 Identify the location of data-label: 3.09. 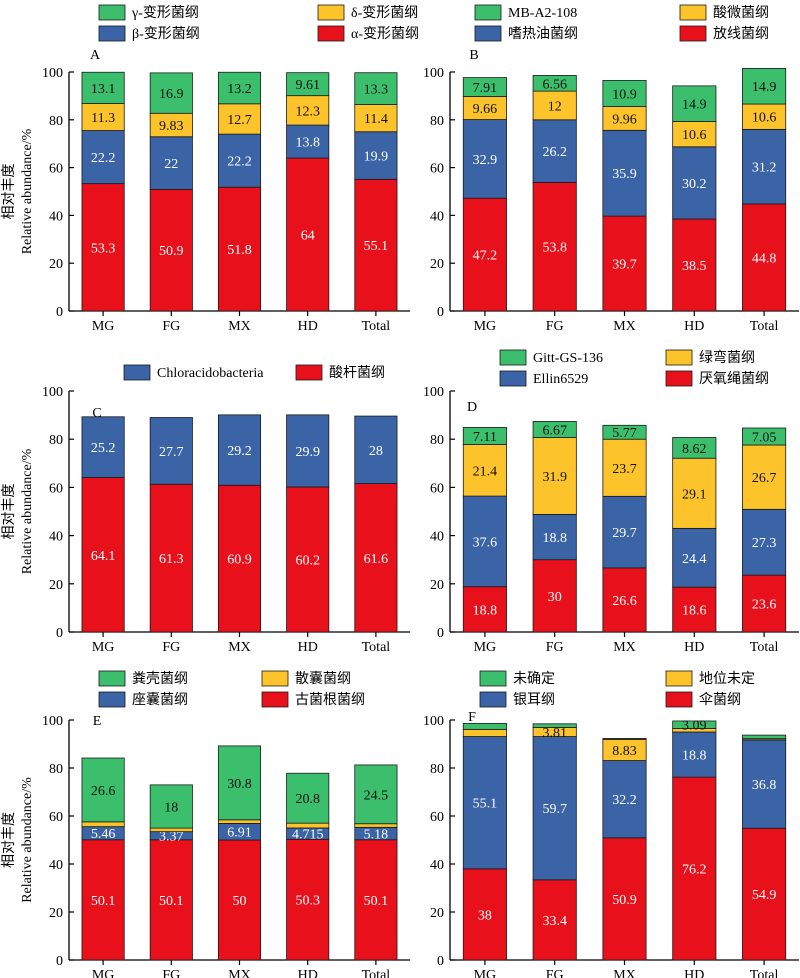
(694, 726).